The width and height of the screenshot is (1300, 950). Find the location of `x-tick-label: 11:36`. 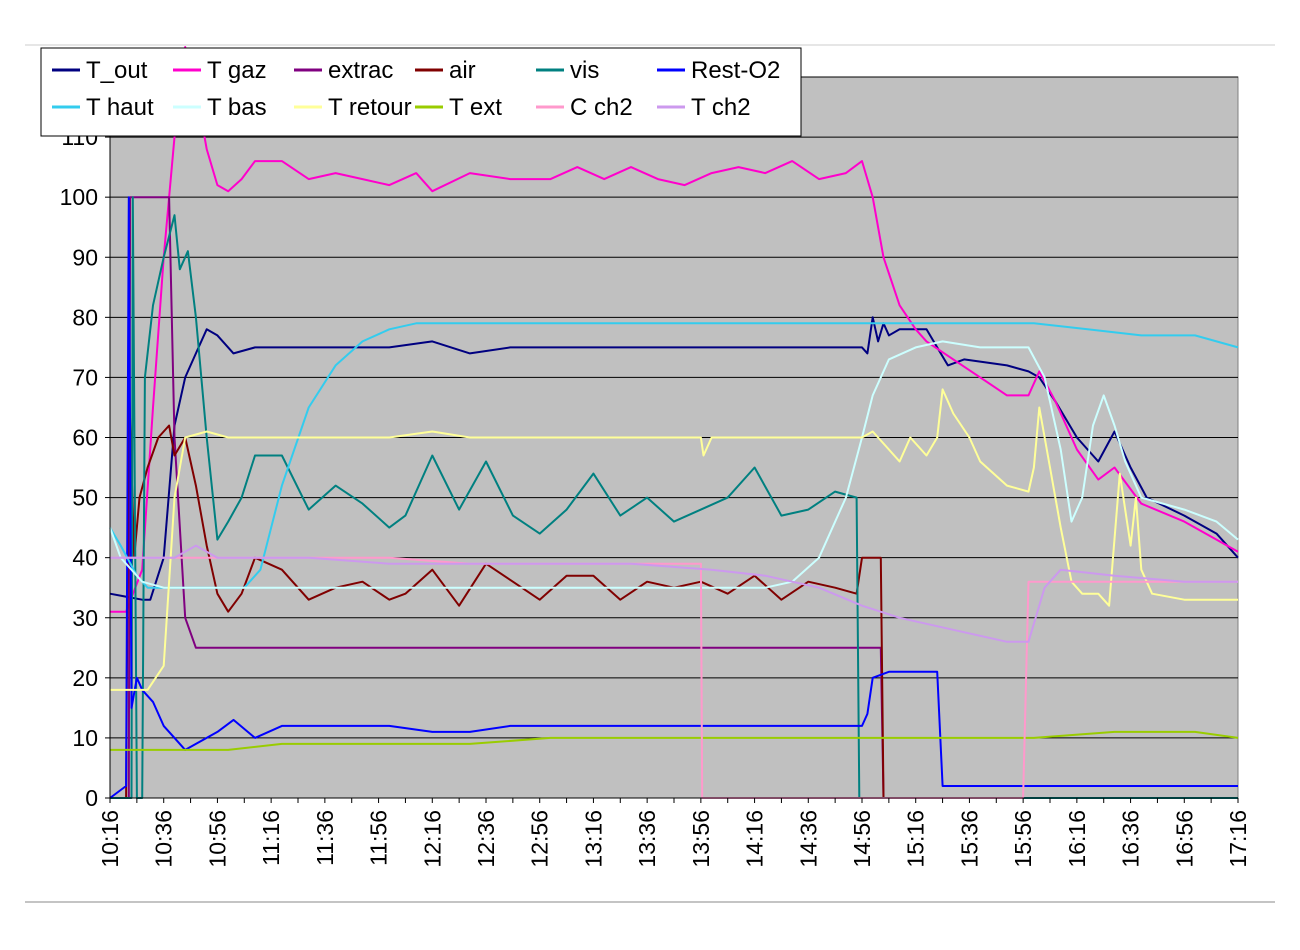

x-tick-label: 11:36 is located at coordinates (325, 838).